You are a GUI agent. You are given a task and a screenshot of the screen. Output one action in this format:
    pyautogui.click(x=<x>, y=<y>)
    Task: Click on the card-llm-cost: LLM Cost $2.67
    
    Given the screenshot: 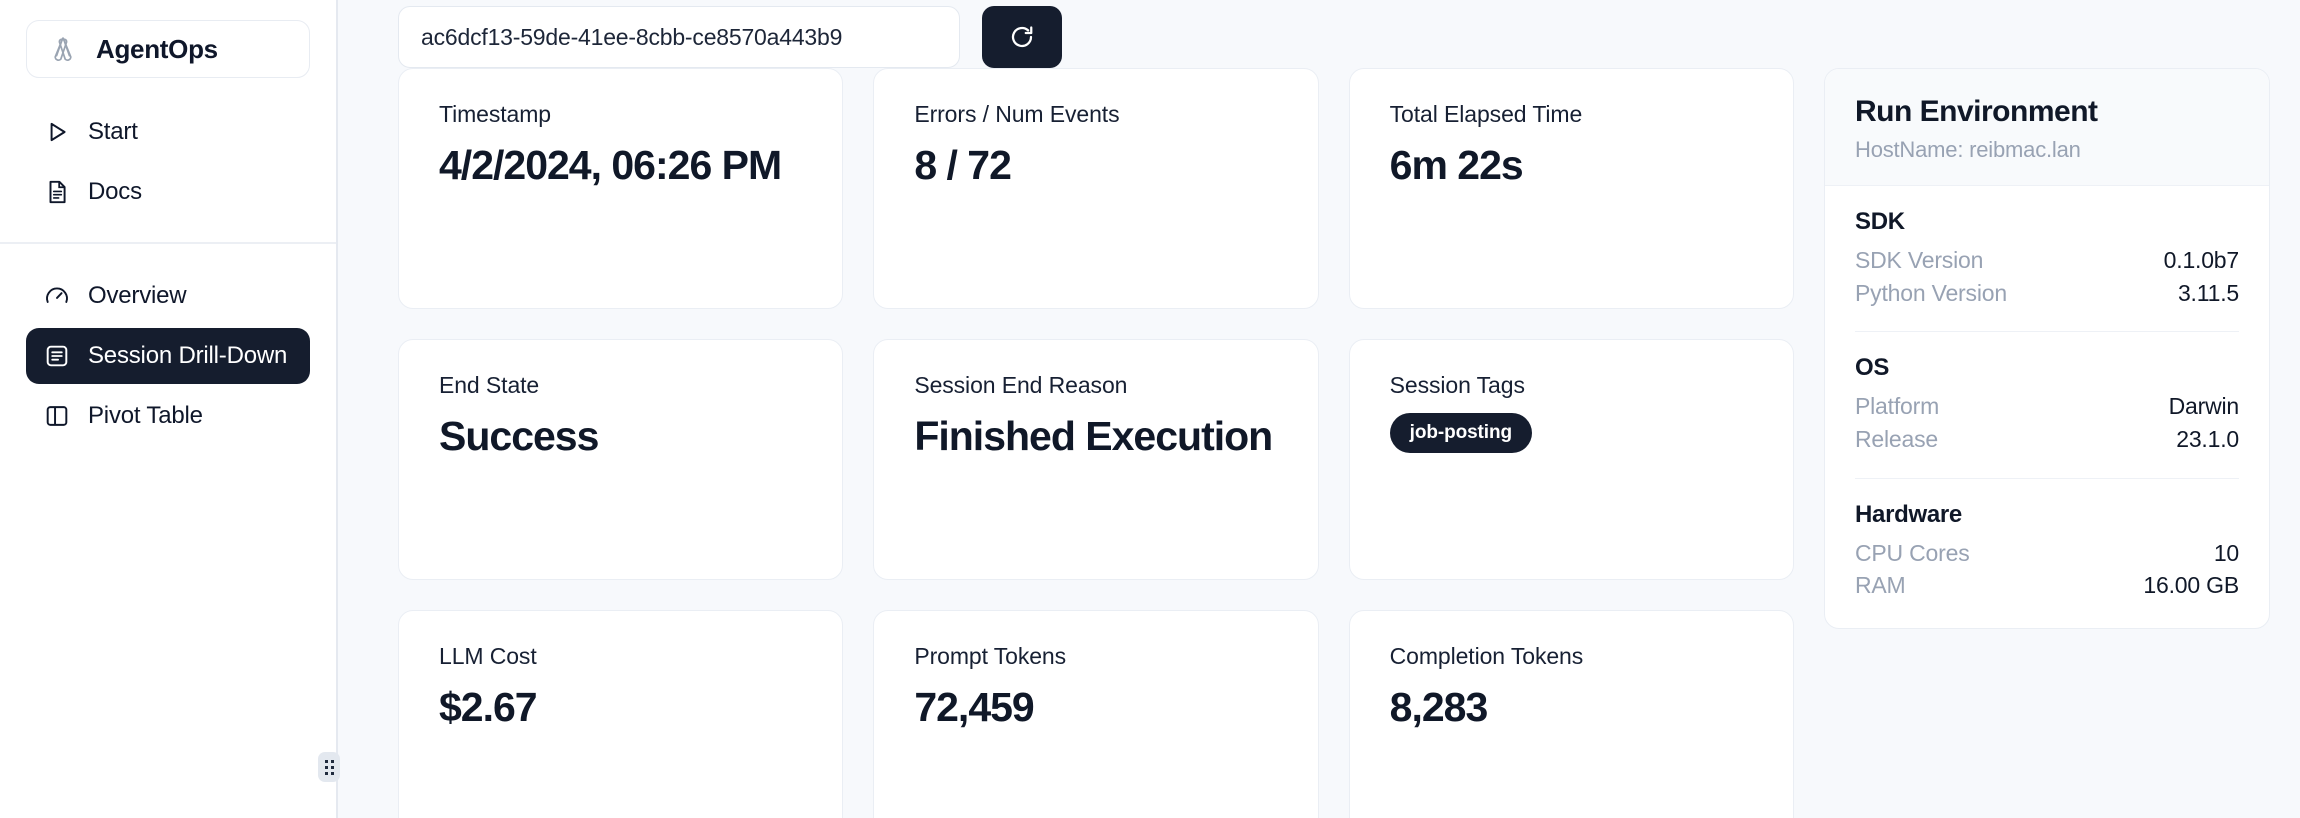 What is the action you would take?
    pyautogui.click(x=621, y=714)
    